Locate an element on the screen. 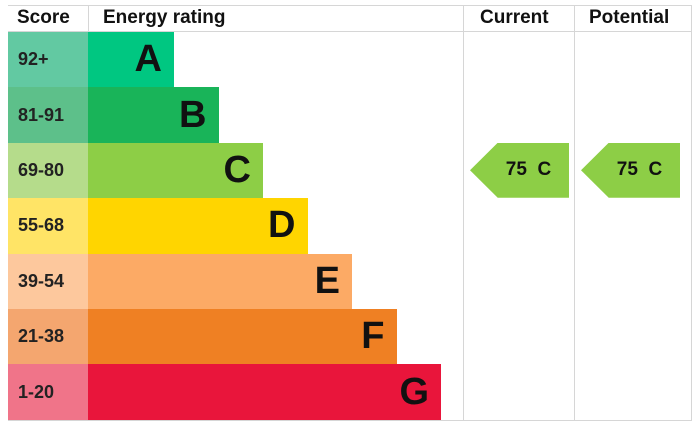  band-letter: C is located at coordinates (237, 169).